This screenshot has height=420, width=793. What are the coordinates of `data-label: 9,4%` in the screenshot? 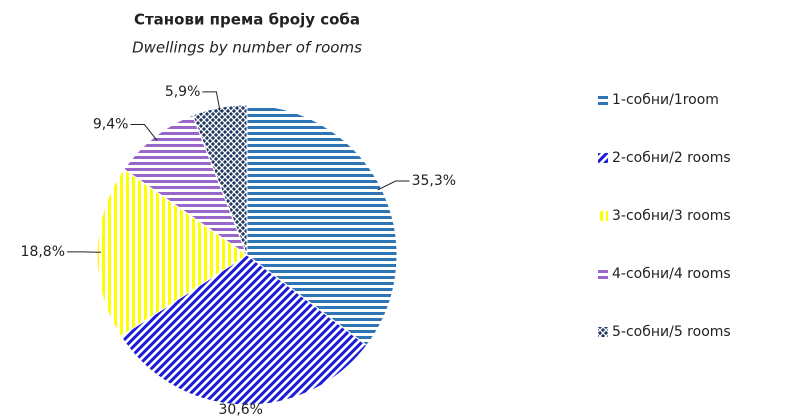 It's located at (111, 124).